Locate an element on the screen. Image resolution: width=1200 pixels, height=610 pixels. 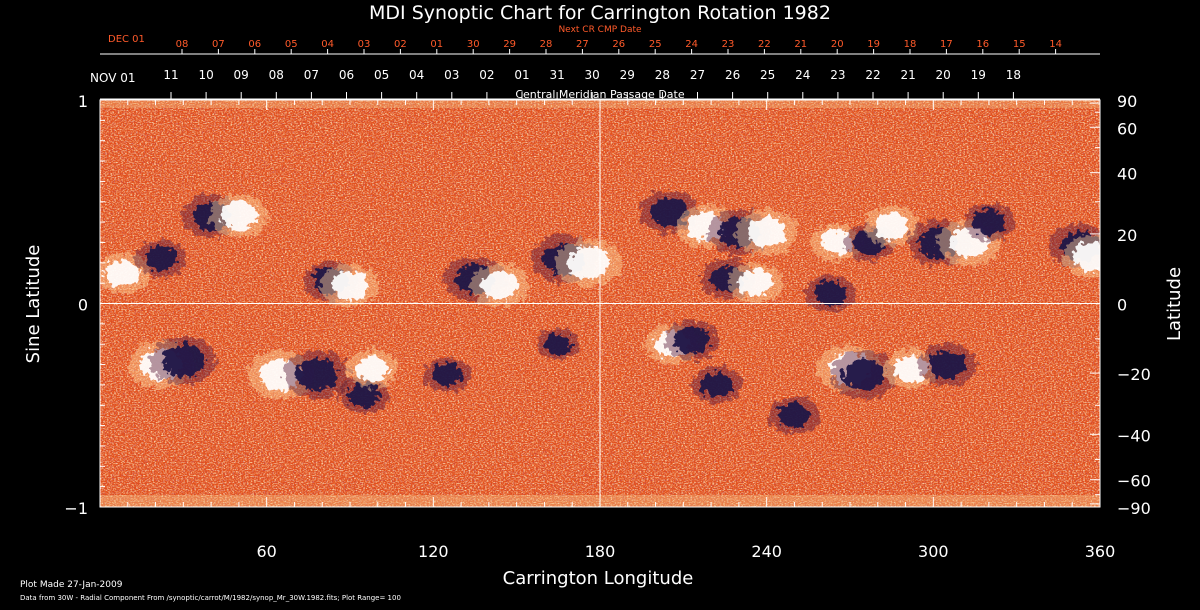
y-right-tick-label: −60 is located at coordinates (1134, 481).